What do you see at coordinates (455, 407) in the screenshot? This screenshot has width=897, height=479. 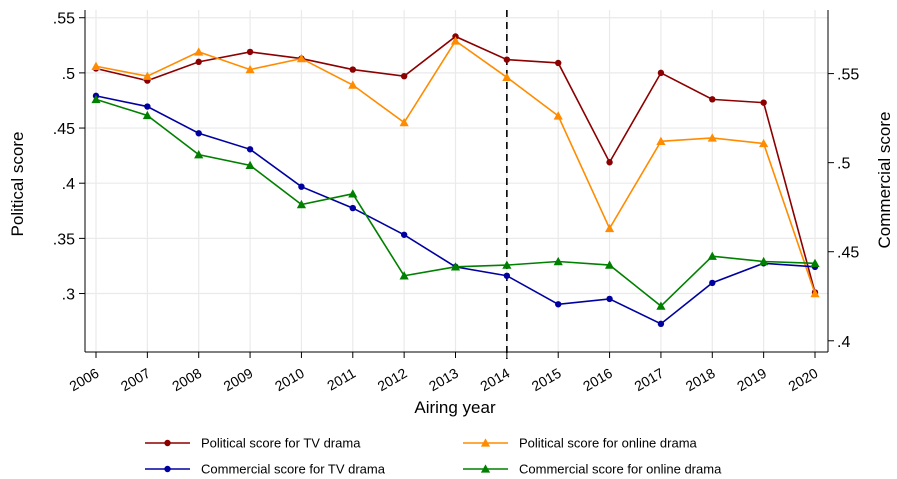 I see `x-axis-title: Airing year` at bounding box center [455, 407].